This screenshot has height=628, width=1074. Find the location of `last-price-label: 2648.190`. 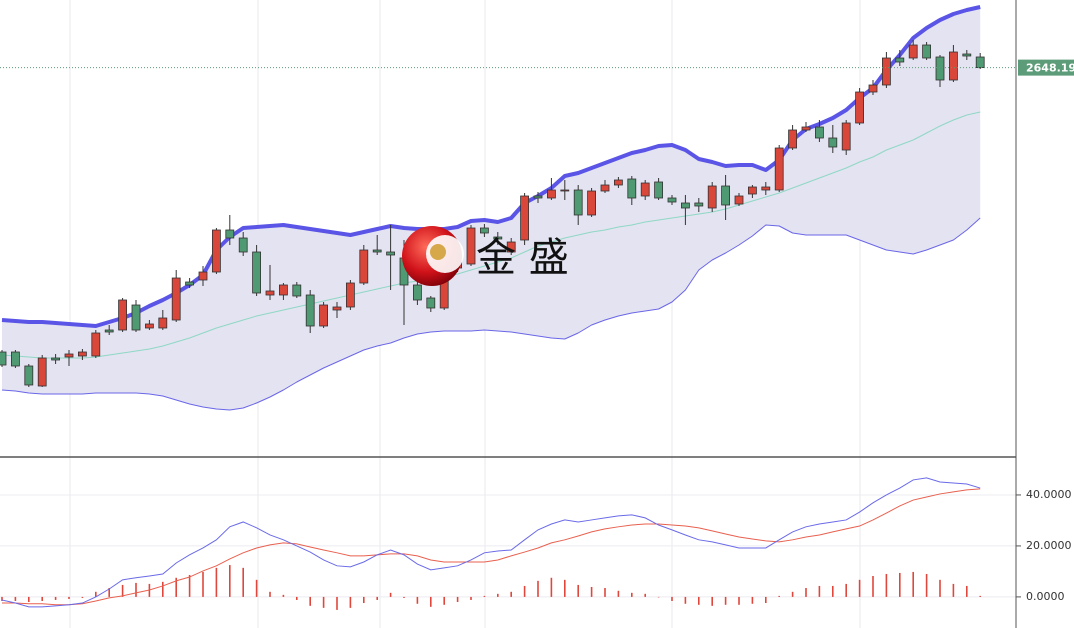

last-price-label: 2648.190 is located at coordinates (1050, 68).